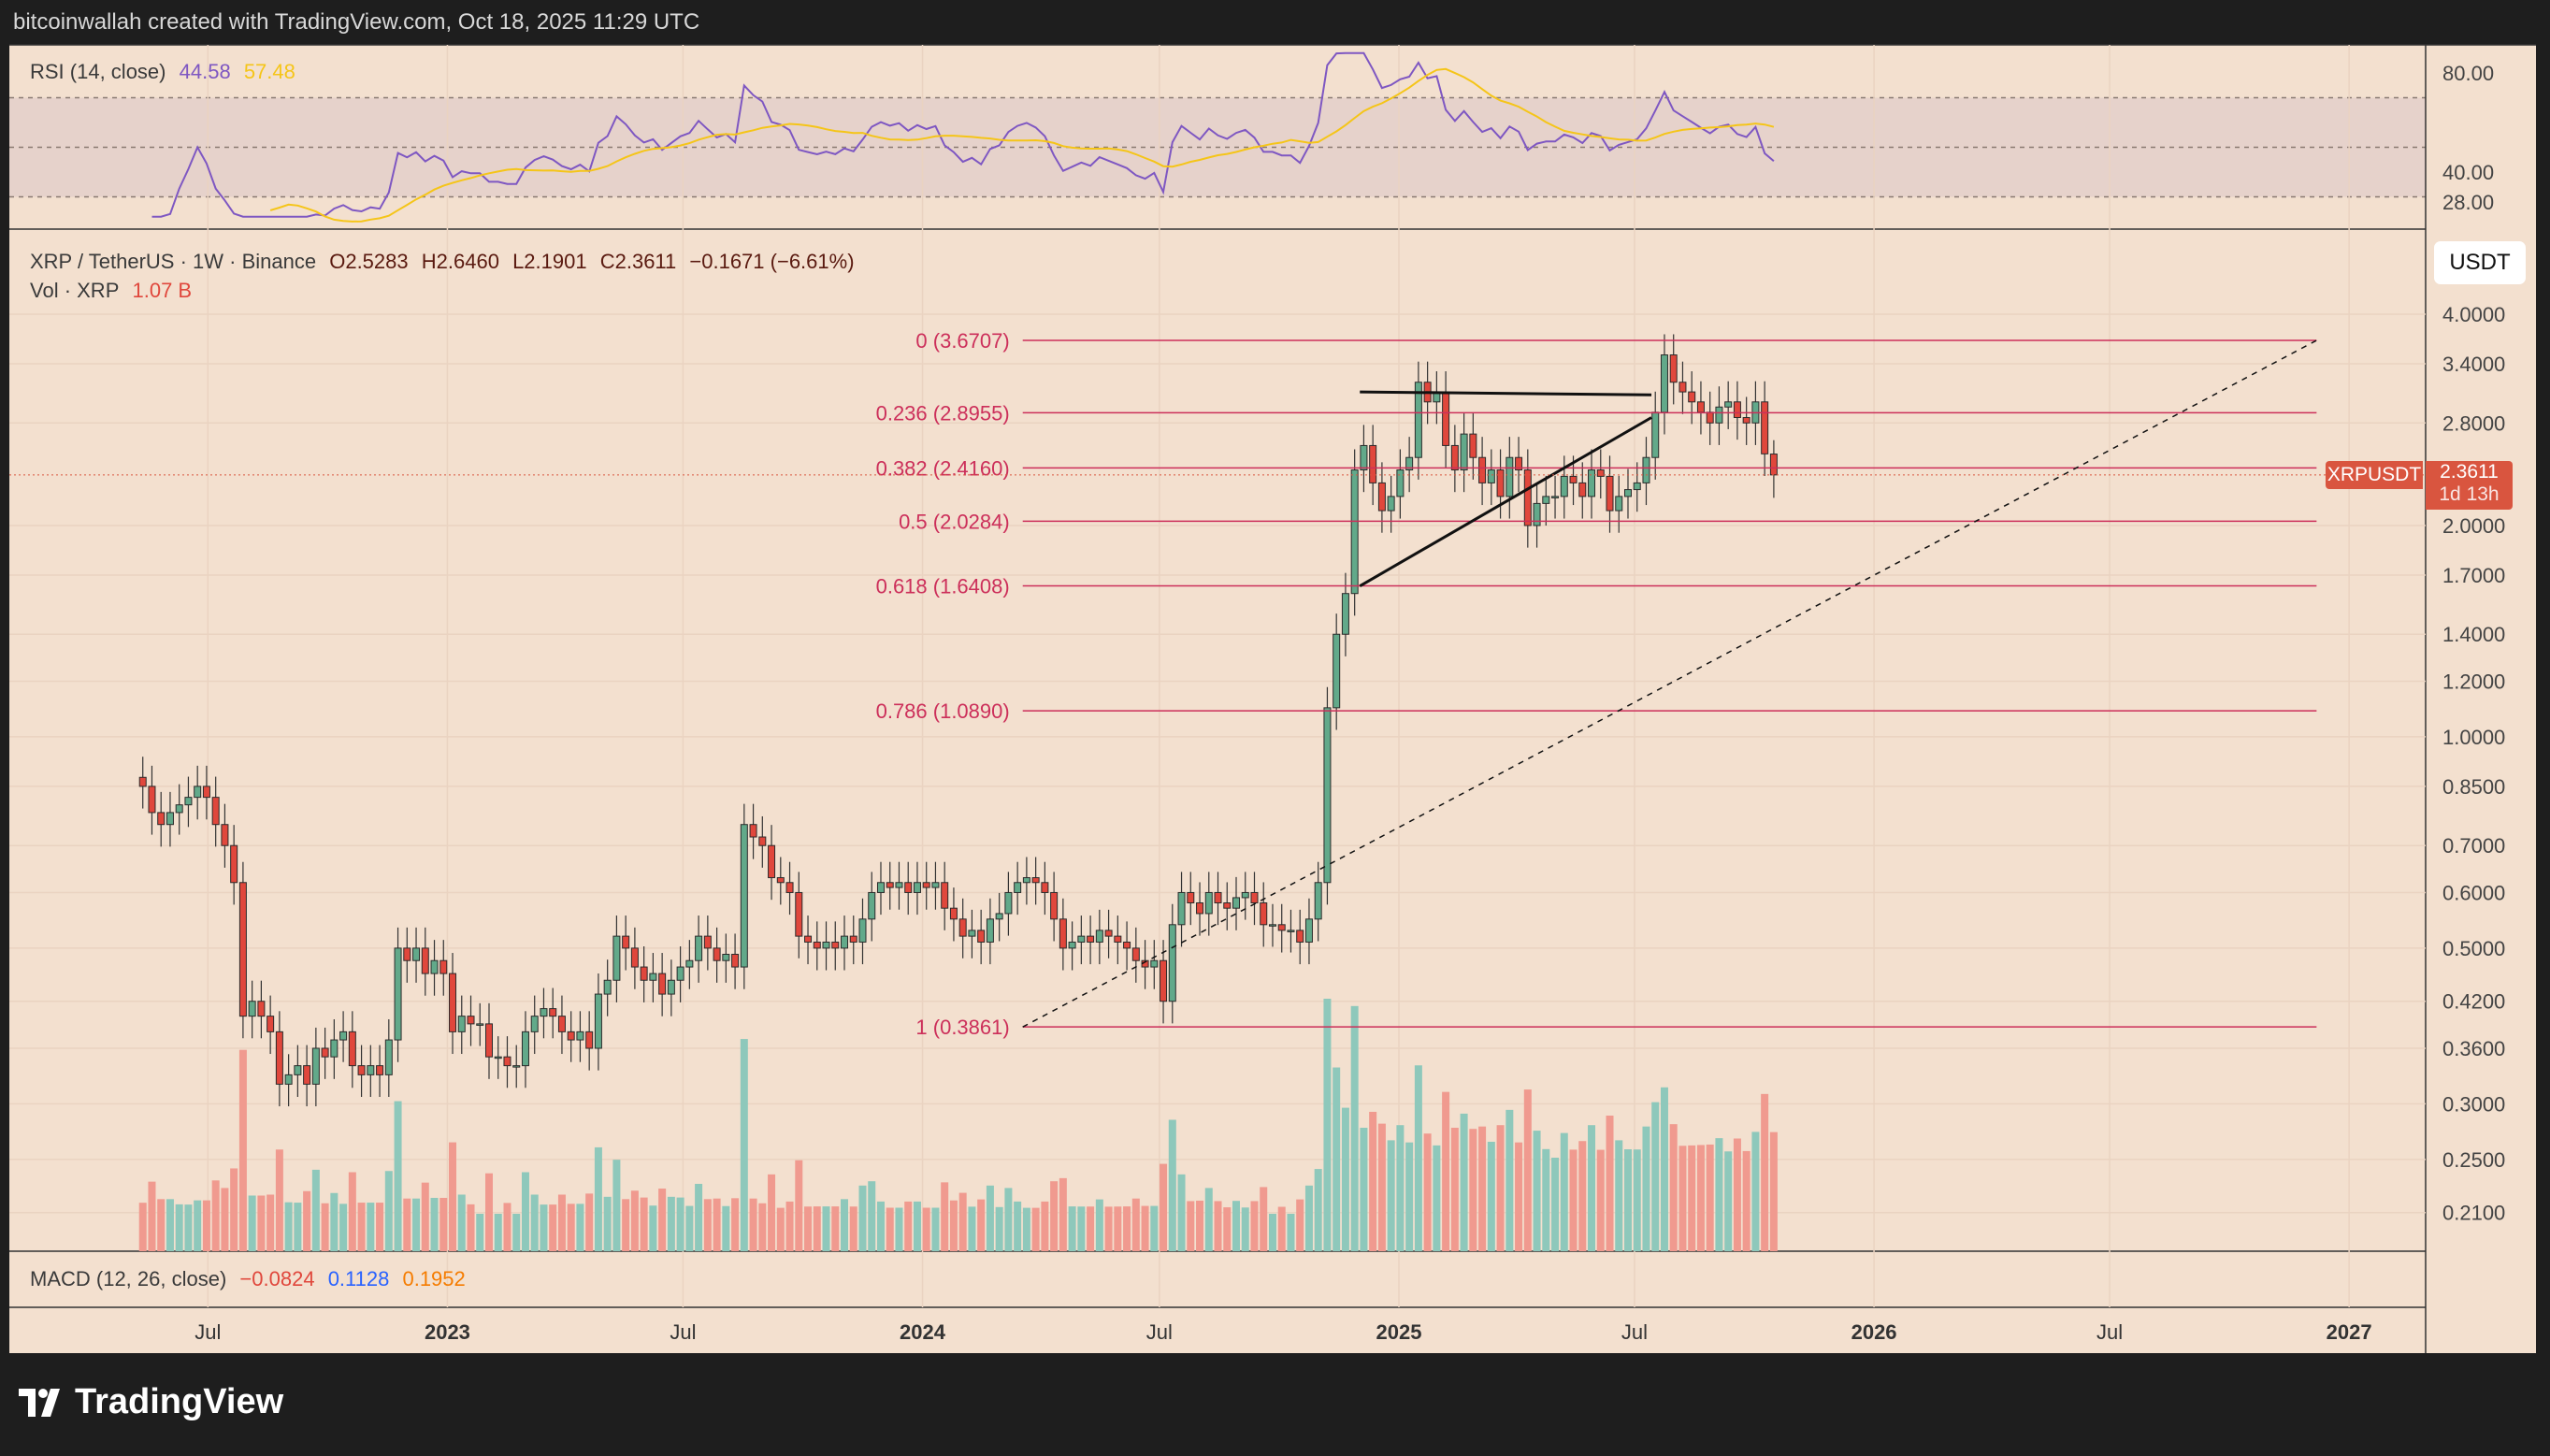 The image size is (2550, 1456). Describe the element at coordinates (75, 290) in the screenshot. I see `volume-label: Vol · XRP` at that location.